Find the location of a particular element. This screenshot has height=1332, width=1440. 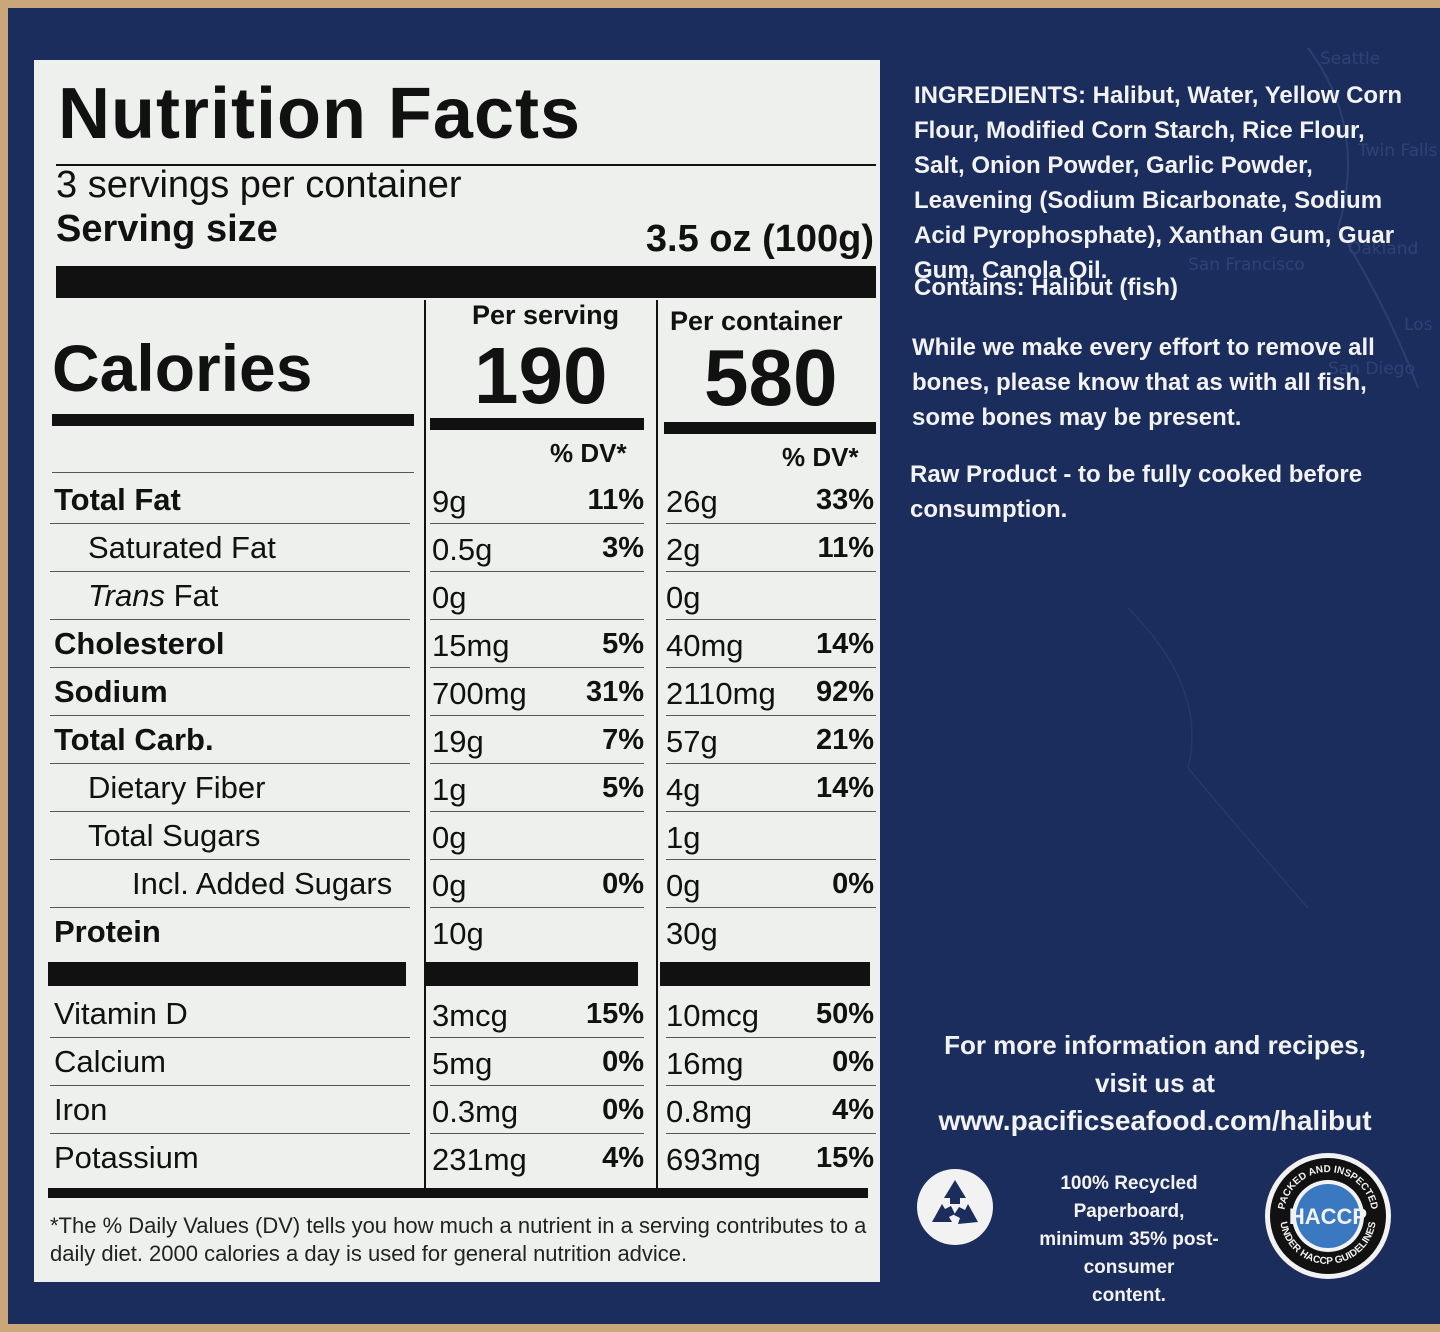

map-label-oakland: Oakland is located at coordinates (1383, 249).